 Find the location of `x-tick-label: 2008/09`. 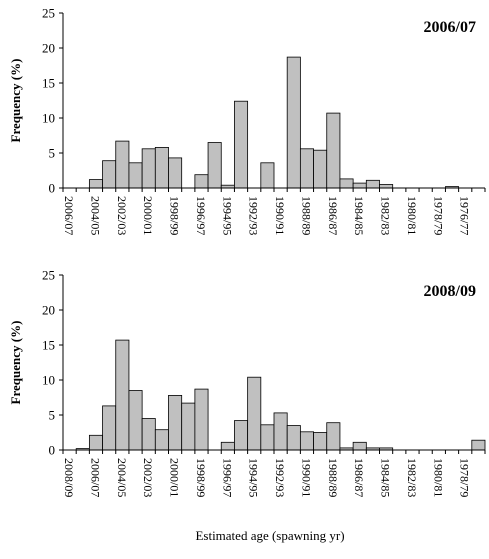

x-tick-label: 2008/09 is located at coordinates (69, 477).